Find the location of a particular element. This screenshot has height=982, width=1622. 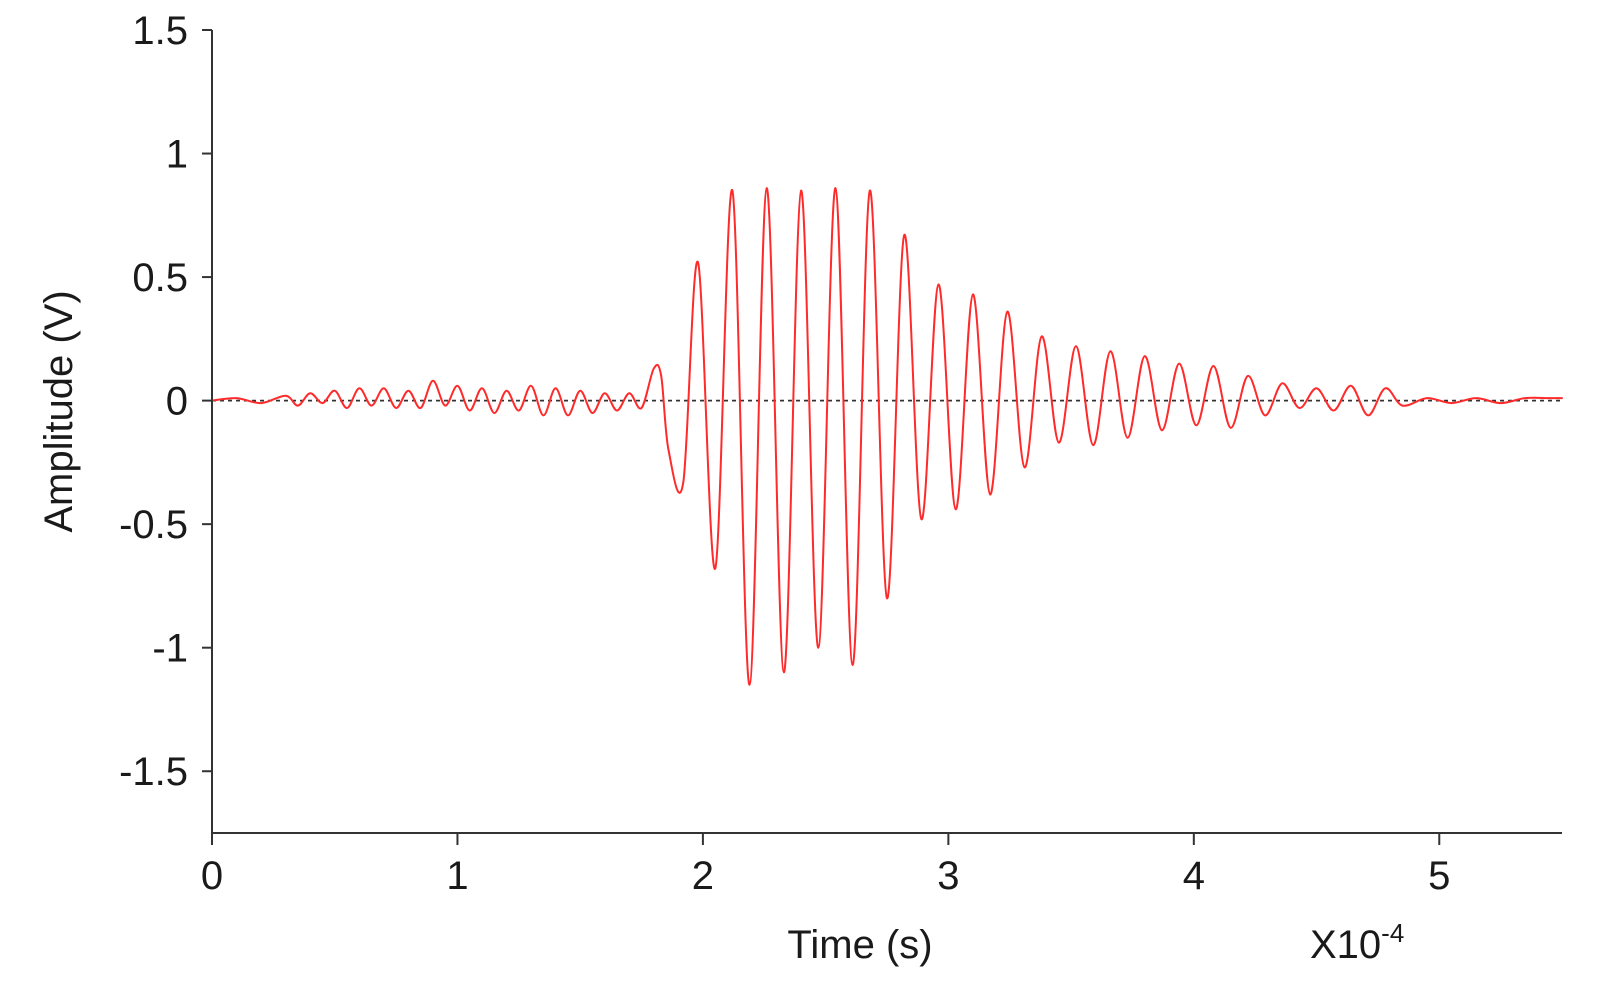

x-multiplier-exponent: -4 is located at coordinates (1392, 933).